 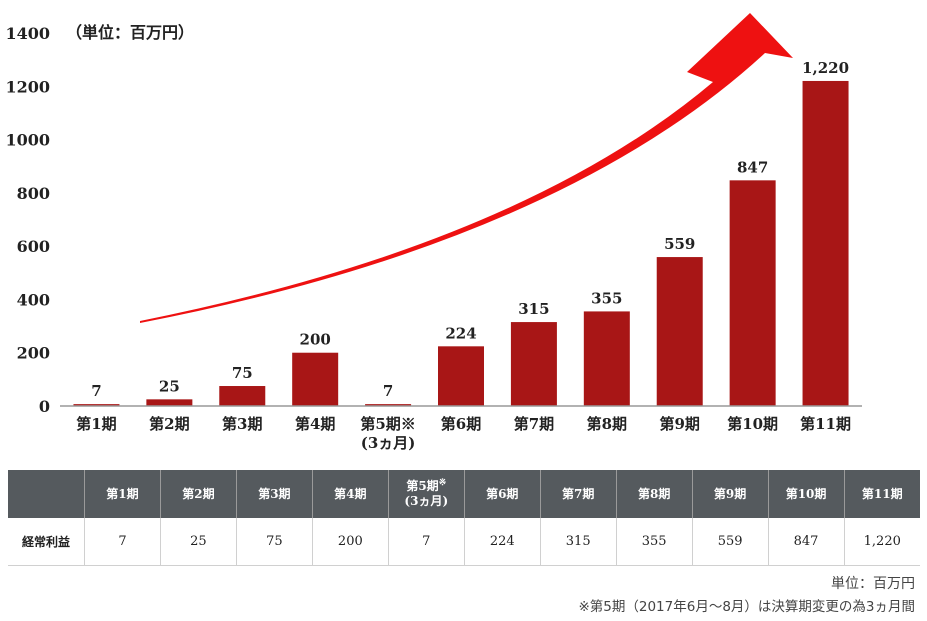 What do you see at coordinates (825, 424) in the screenshot?
I see `category-label: 第11期` at bounding box center [825, 424].